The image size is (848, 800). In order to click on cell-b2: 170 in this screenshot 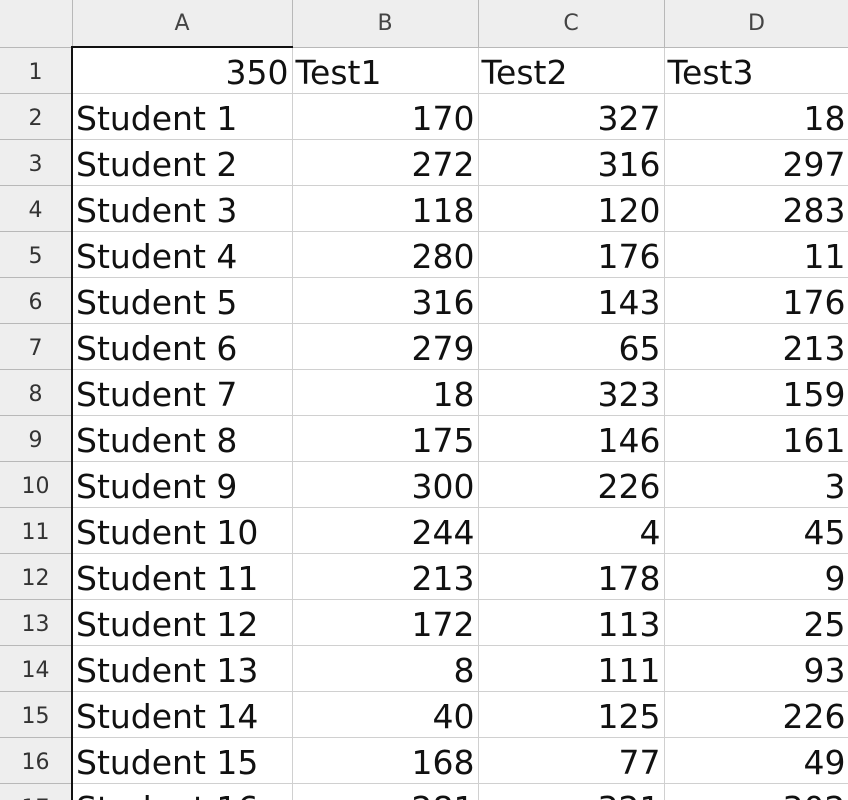, I will do `click(385, 116)`.